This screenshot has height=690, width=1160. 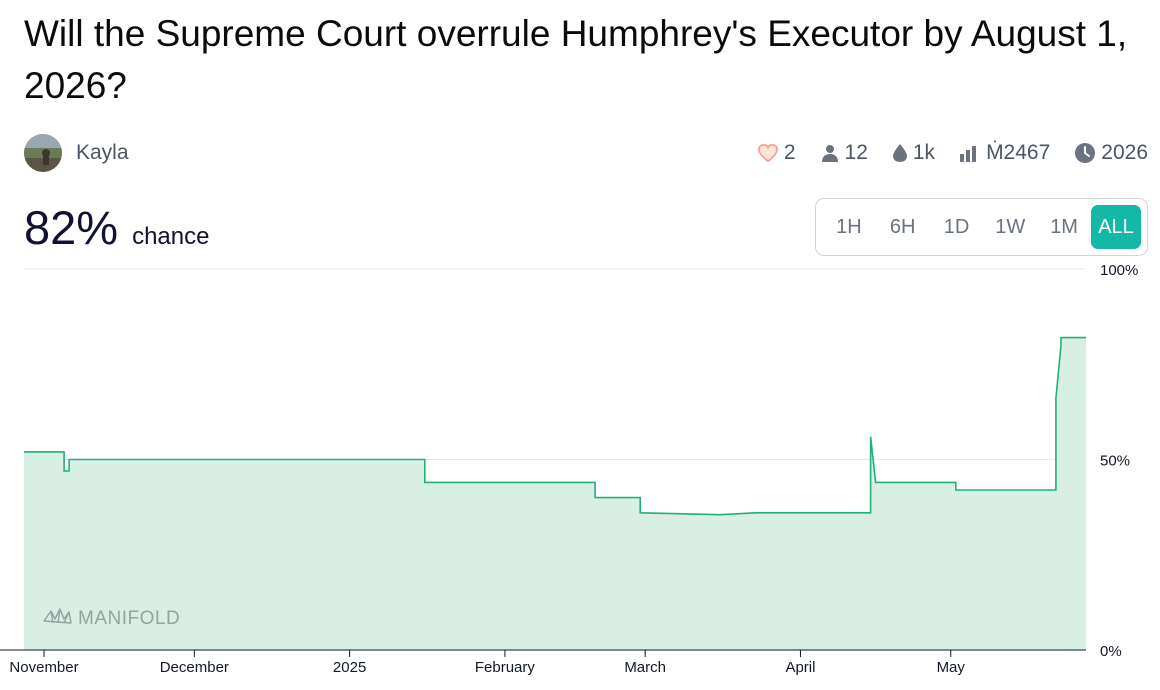 What do you see at coordinates (71, 227) in the screenshot?
I see `probability-value: 82%` at bounding box center [71, 227].